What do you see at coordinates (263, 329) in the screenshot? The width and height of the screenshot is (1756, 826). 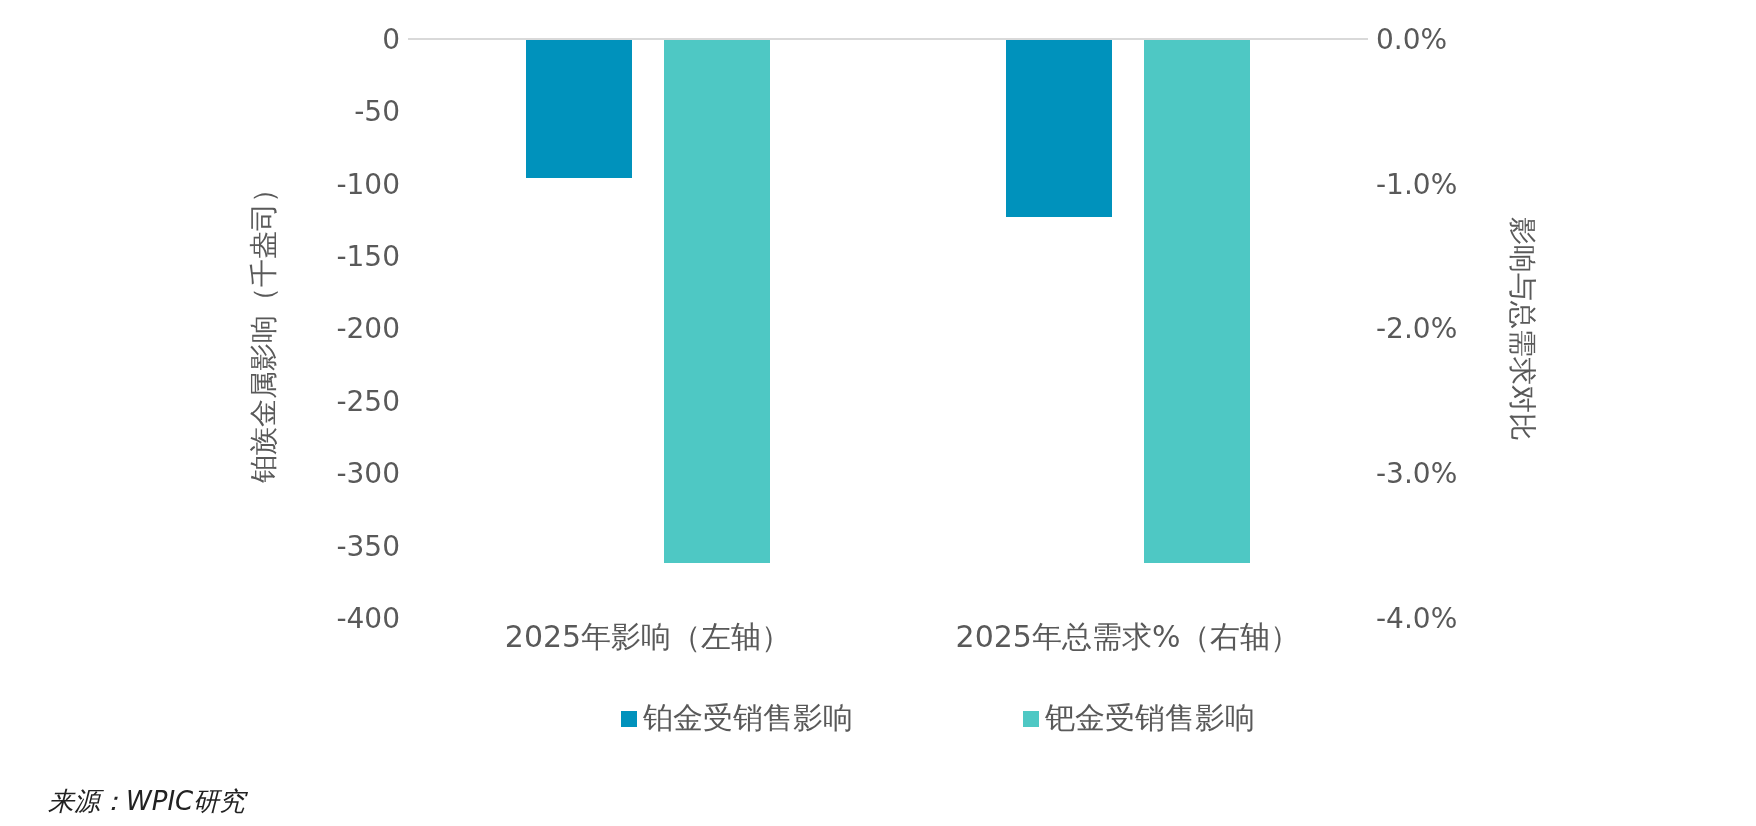 I see `y-axis-title: 铂族金属影响（千盎司）` at bounding box center [263, 329].